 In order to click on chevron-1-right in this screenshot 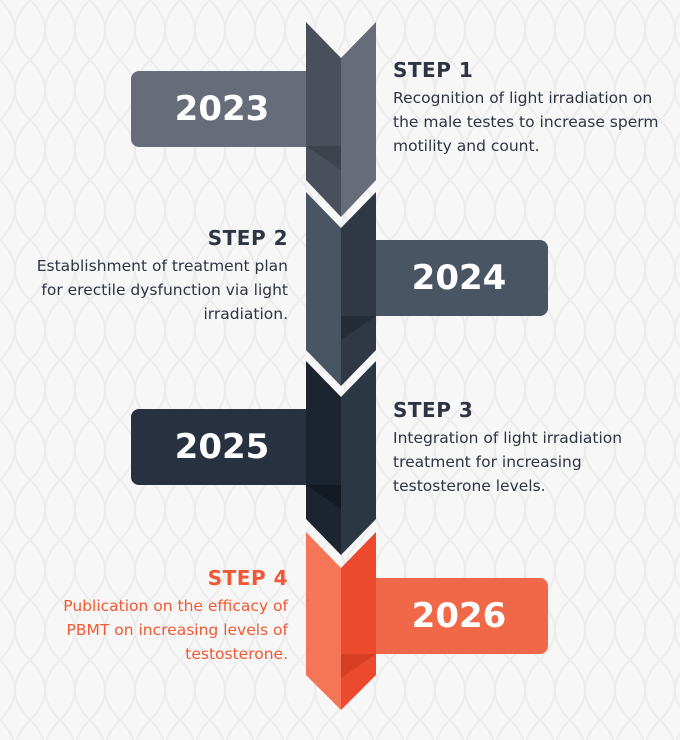, I will do `click(358, 119)`.